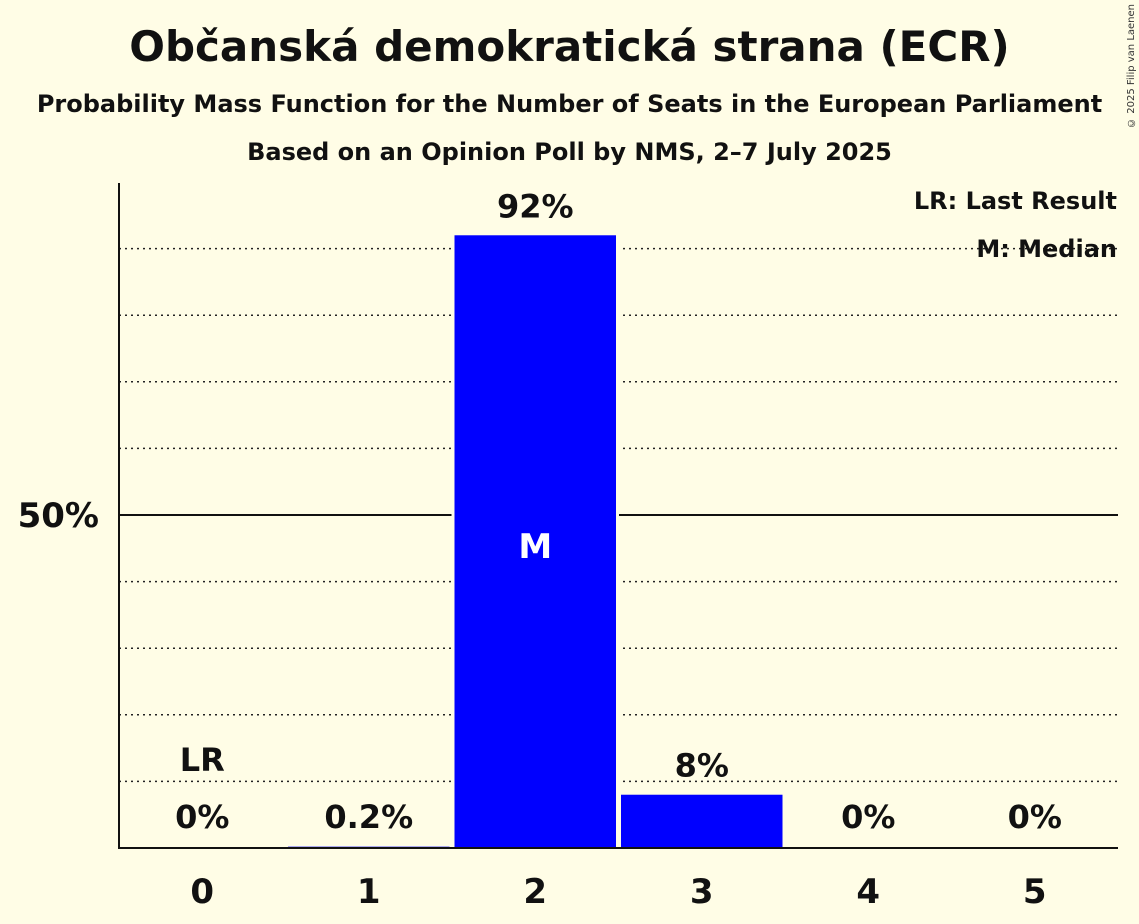 This screenshot has width=1139, height=924. I want to click on y-tick-label: 50%, so click(58, 516).